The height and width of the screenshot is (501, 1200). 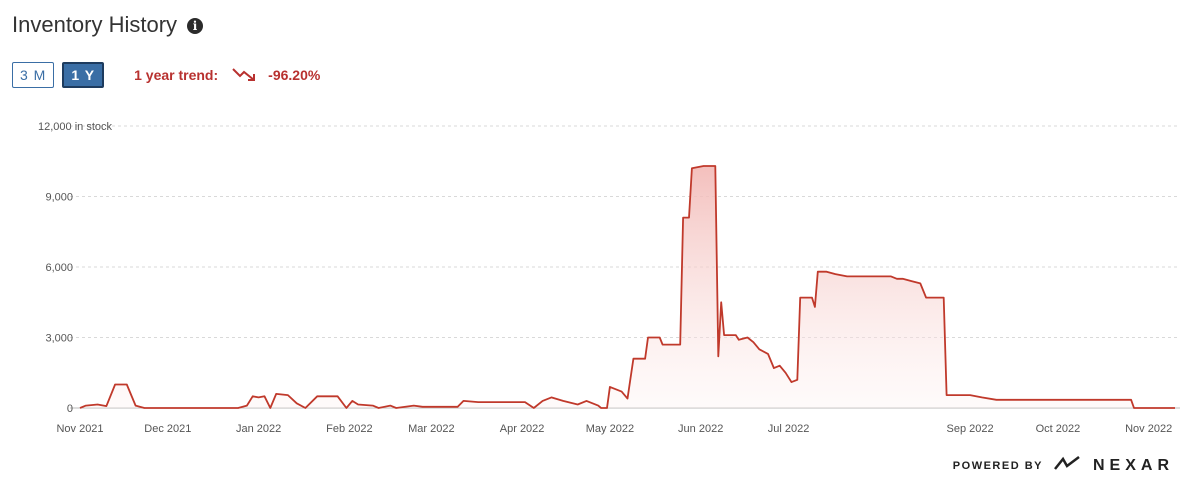 I want to click on page-title: Inventory History, so click(x=95, y=24).